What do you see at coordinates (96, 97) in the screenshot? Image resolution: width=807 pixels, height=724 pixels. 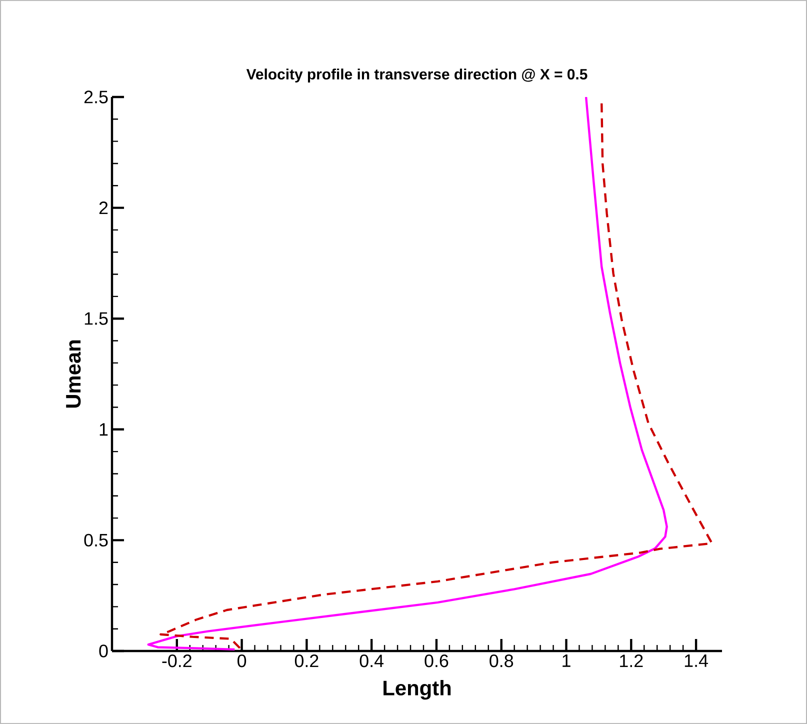 I see `y-tick-label: 2.5` at bounding box center [96, 97].